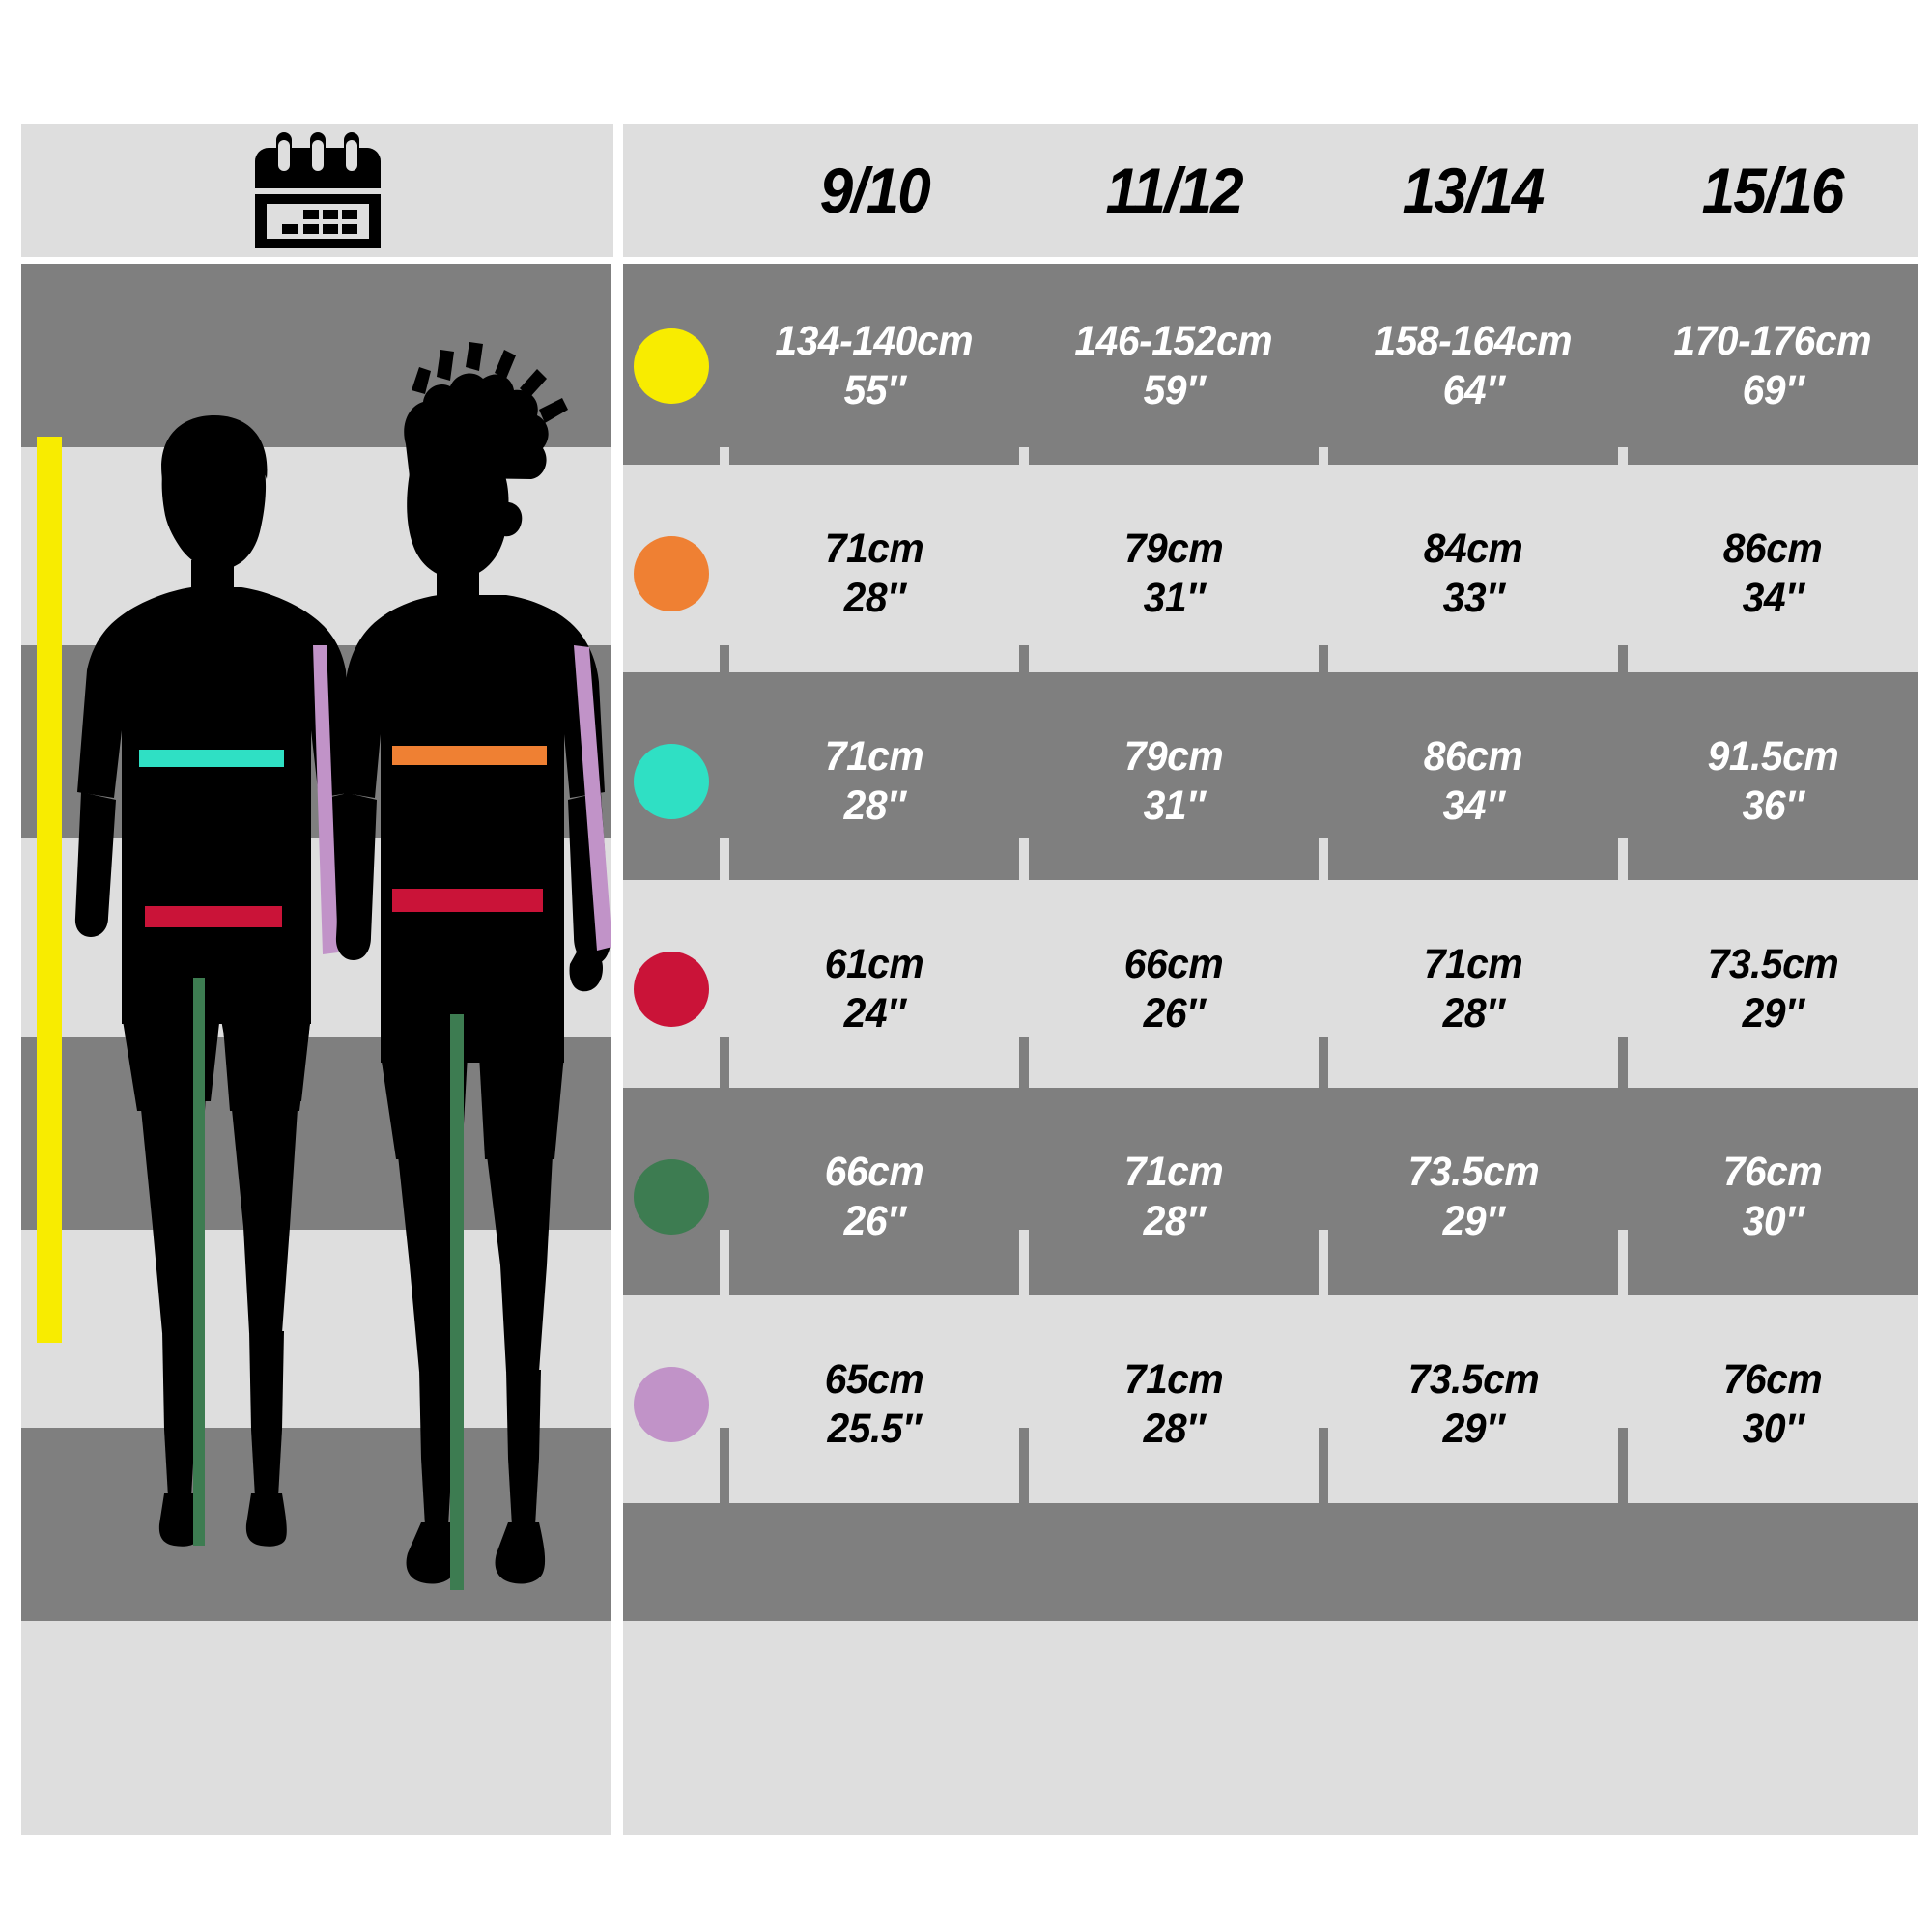  What do you see at coordinates (1773, 389) in the screenshot?
I see `value-in: 69″` at bounding box center [1773, 389].